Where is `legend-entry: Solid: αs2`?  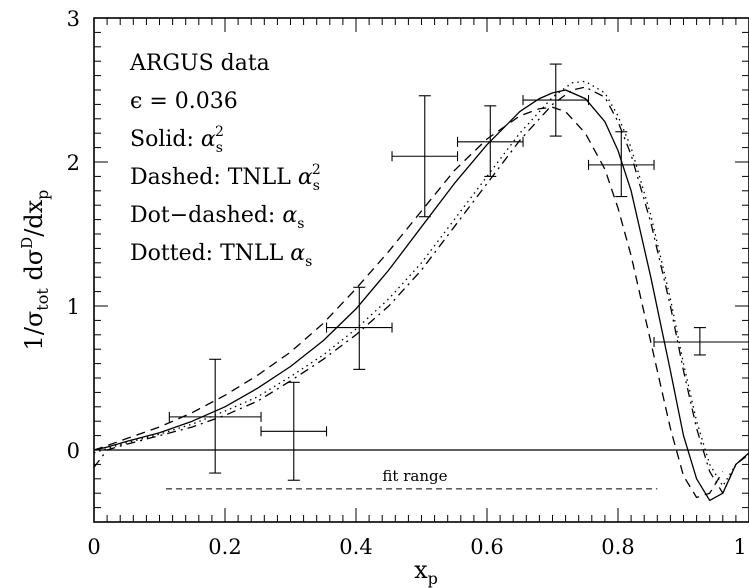
legend-entry: Solid: αs2 is located at coordinates (177, 140).